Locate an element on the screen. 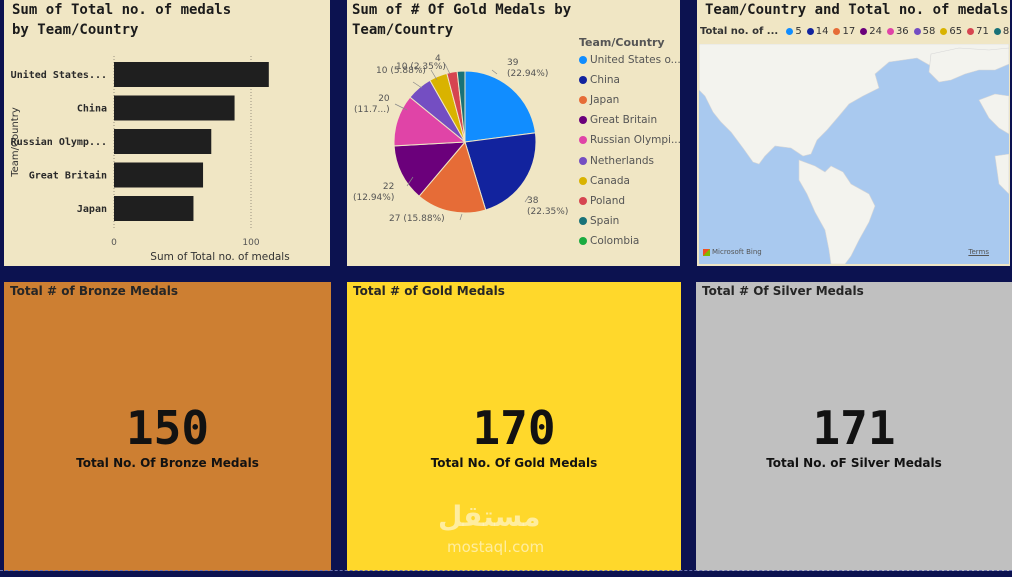 This screenshot has height=577, width=1012. pie-legend-item: Canada is located at coordinates (604, 181).